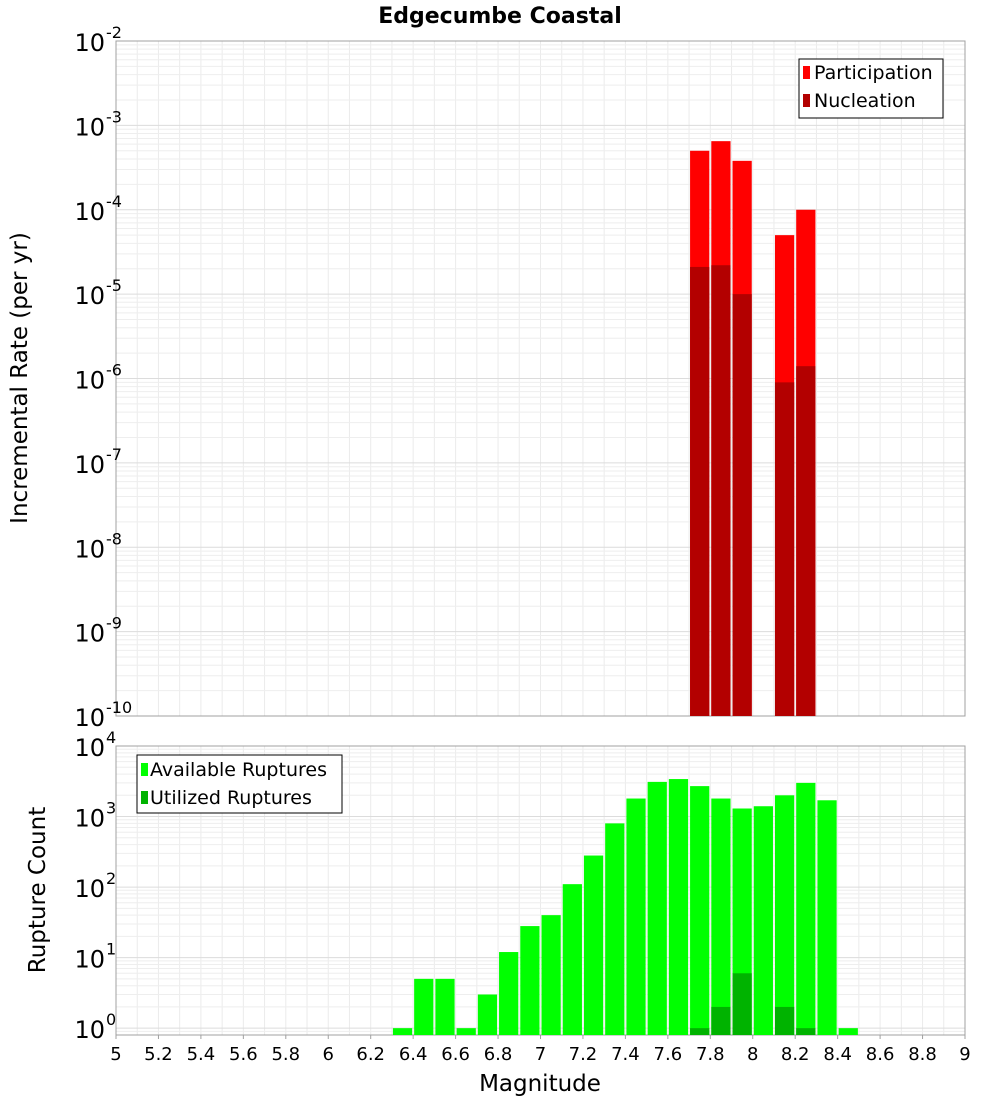 The width and height of the screenshot is (1000, 1100). What do you see at coordinates (111, 737) in the screenshot?
I see `y-tick-label-exponent: 4` at bounding box center [111, 737].